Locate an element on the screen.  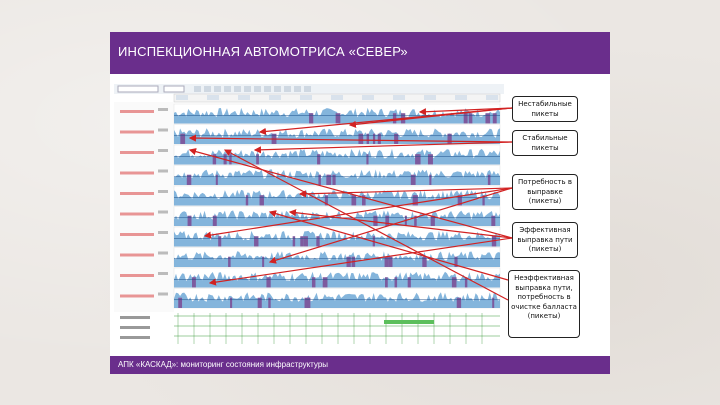
callout-line: Нестабильные is located at coordinates (545, 104).